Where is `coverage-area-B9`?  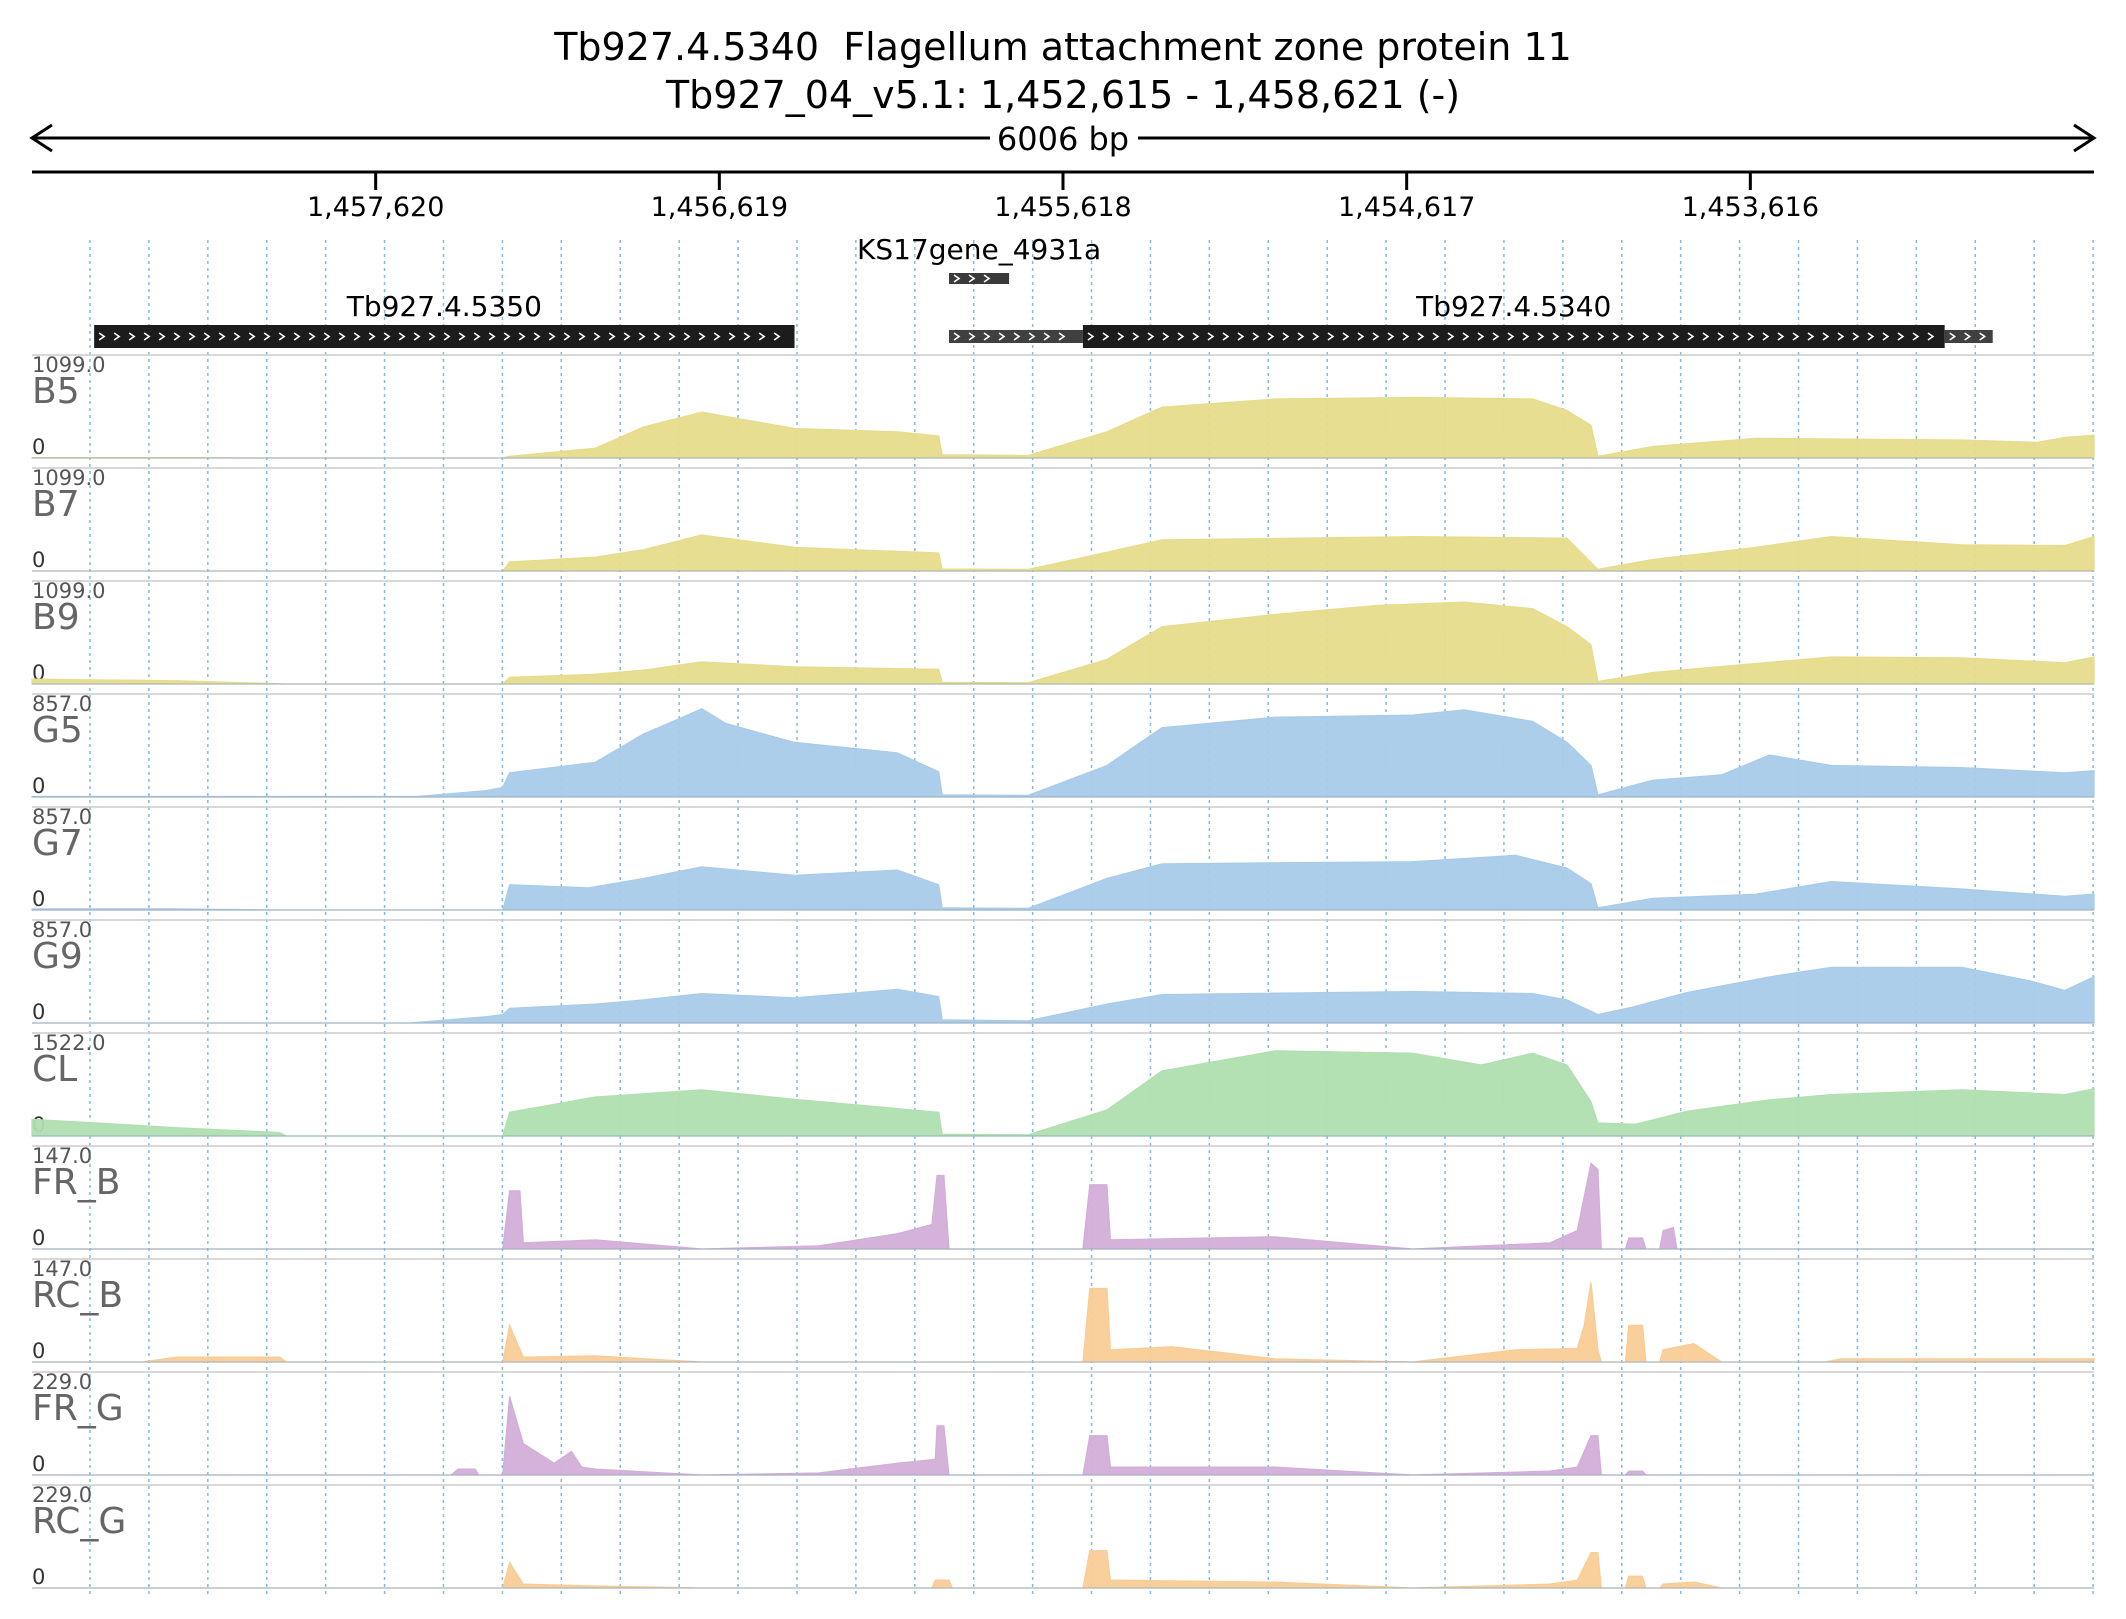
coverage-area-B9 is located at coordinates (1063, 643).